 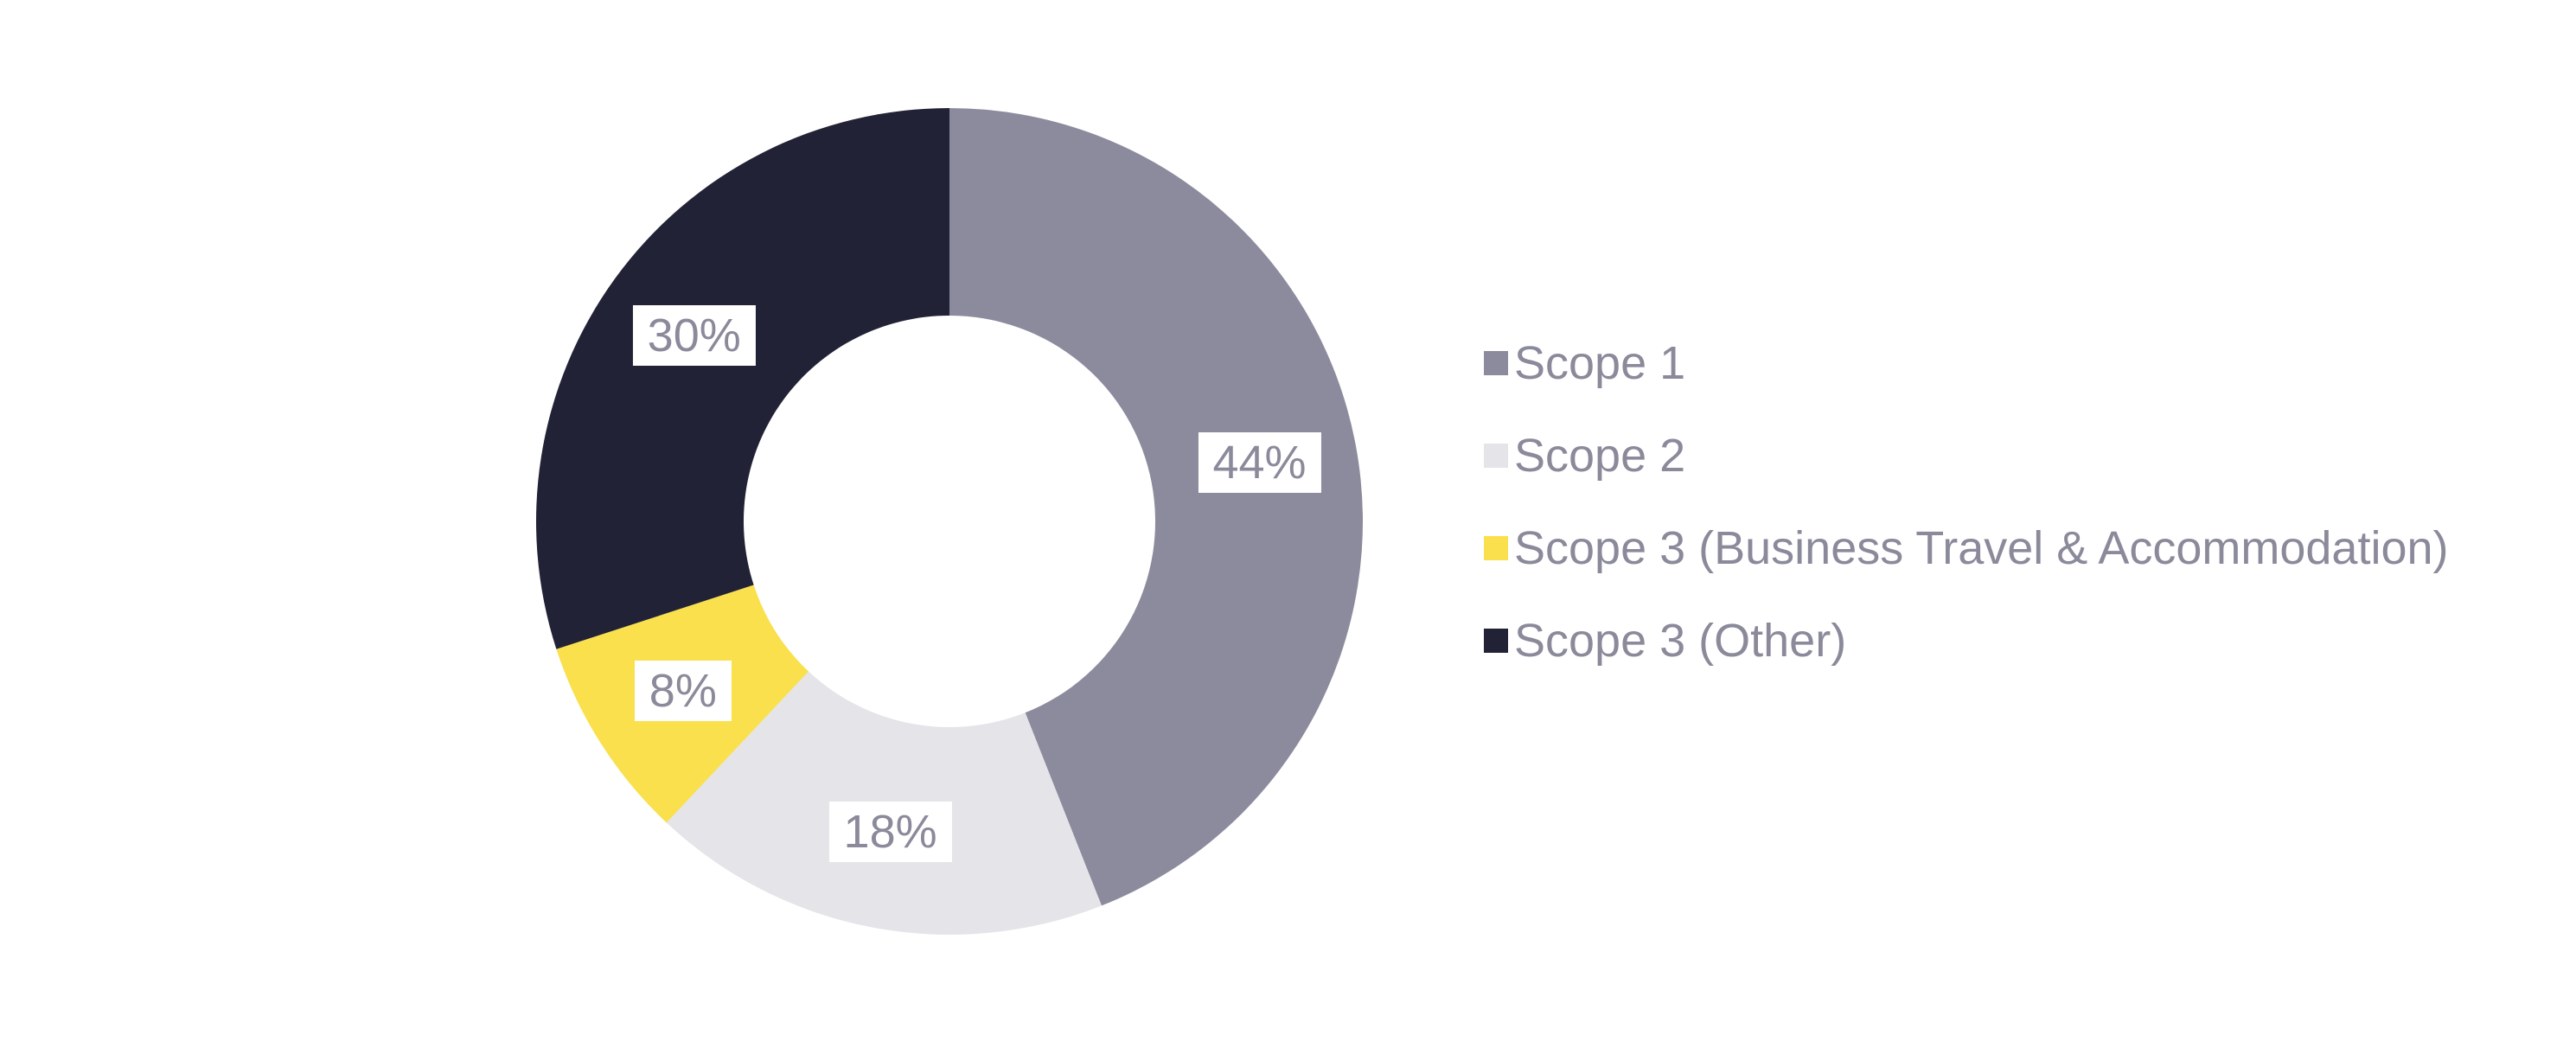 I want to click on slice-data-label: 30%, so click(x=694, y=336).